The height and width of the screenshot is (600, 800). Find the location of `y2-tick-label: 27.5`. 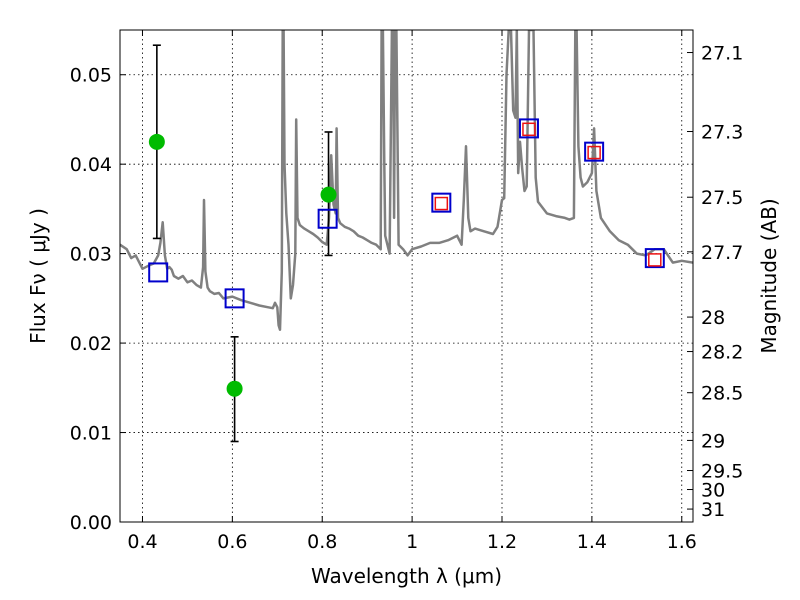

y2-tick-label: 27.5 is located at coordinates (722, 198).